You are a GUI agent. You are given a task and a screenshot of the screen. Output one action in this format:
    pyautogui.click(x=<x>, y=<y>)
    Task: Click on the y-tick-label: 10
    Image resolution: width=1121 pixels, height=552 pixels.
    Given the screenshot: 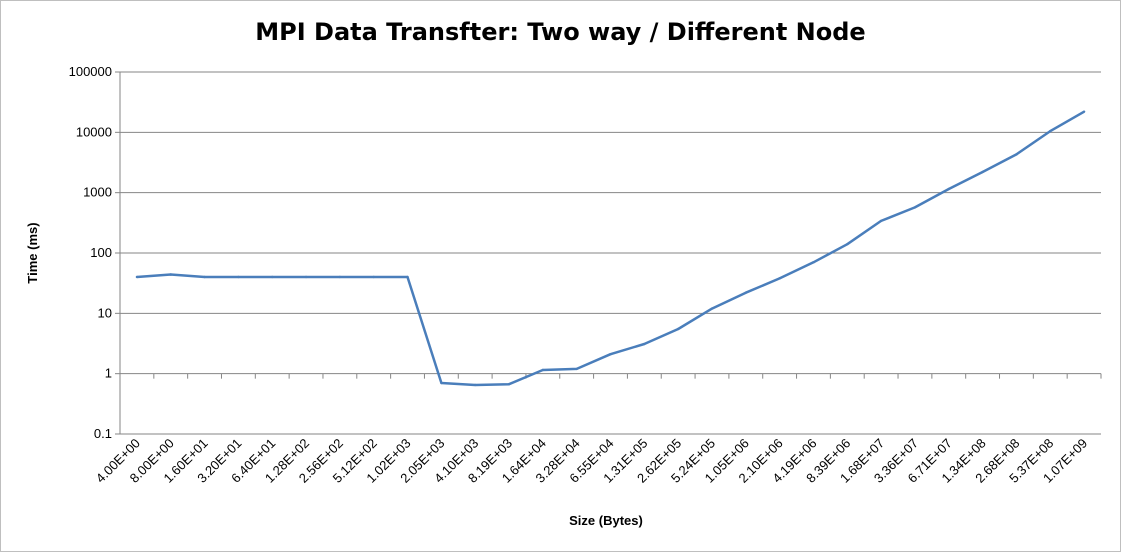 What is the action you would take?
    pyautogui.click(x=105, y=312)
    